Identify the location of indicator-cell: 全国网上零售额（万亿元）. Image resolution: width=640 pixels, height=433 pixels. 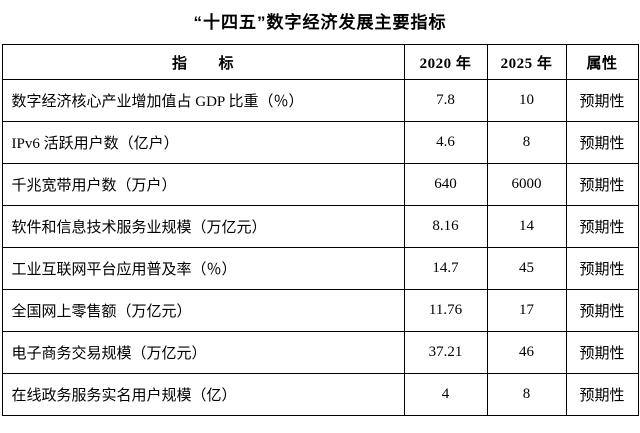
(203, 310).